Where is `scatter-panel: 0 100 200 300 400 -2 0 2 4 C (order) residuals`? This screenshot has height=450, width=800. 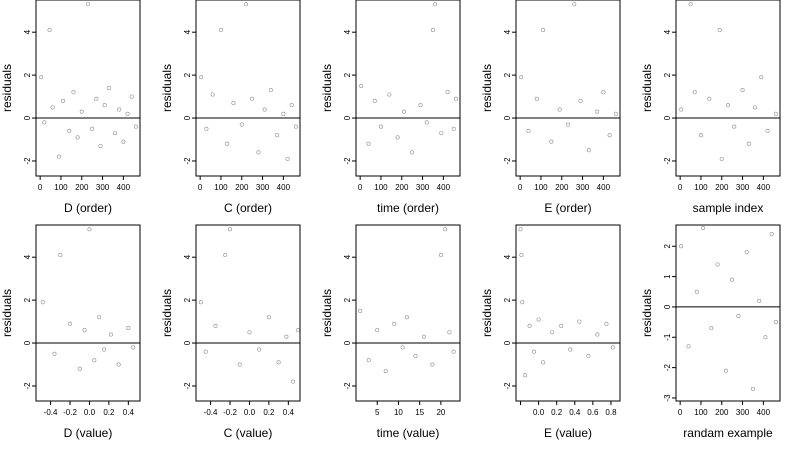 scatter-panel: 0 100 200 300 400 -2 0 2 4 C (order) residuals is located at coordinates (240, 112).